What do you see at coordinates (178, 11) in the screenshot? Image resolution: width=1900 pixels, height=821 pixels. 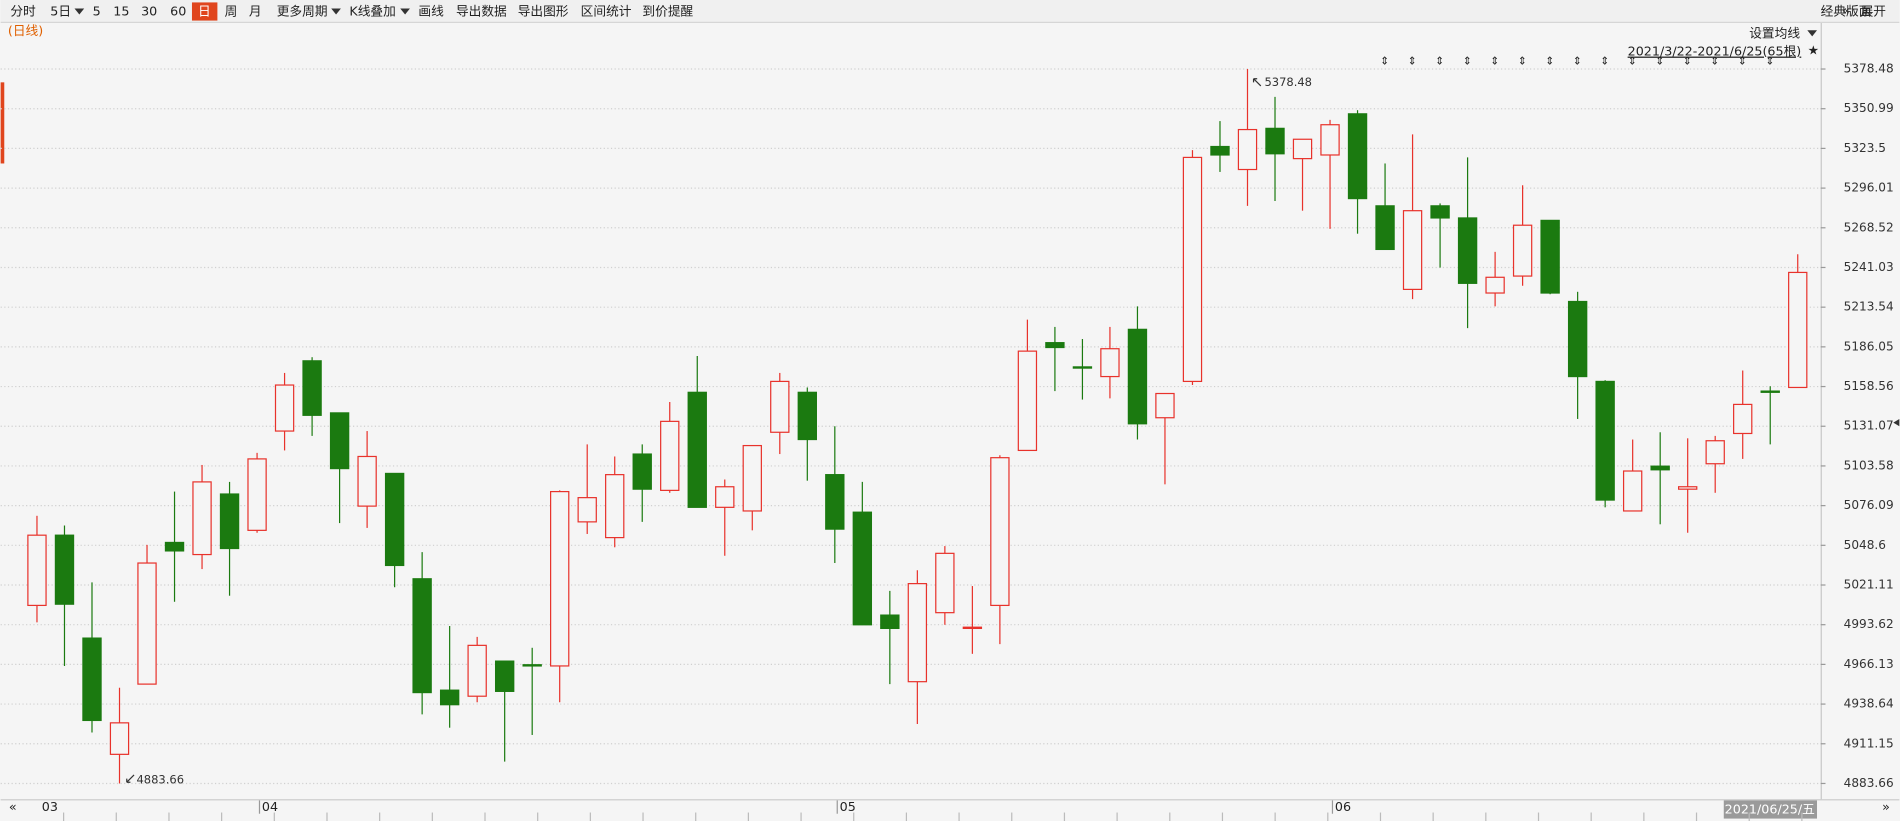 I see `toolbar-item: 60` at bounding box center [178, 11].